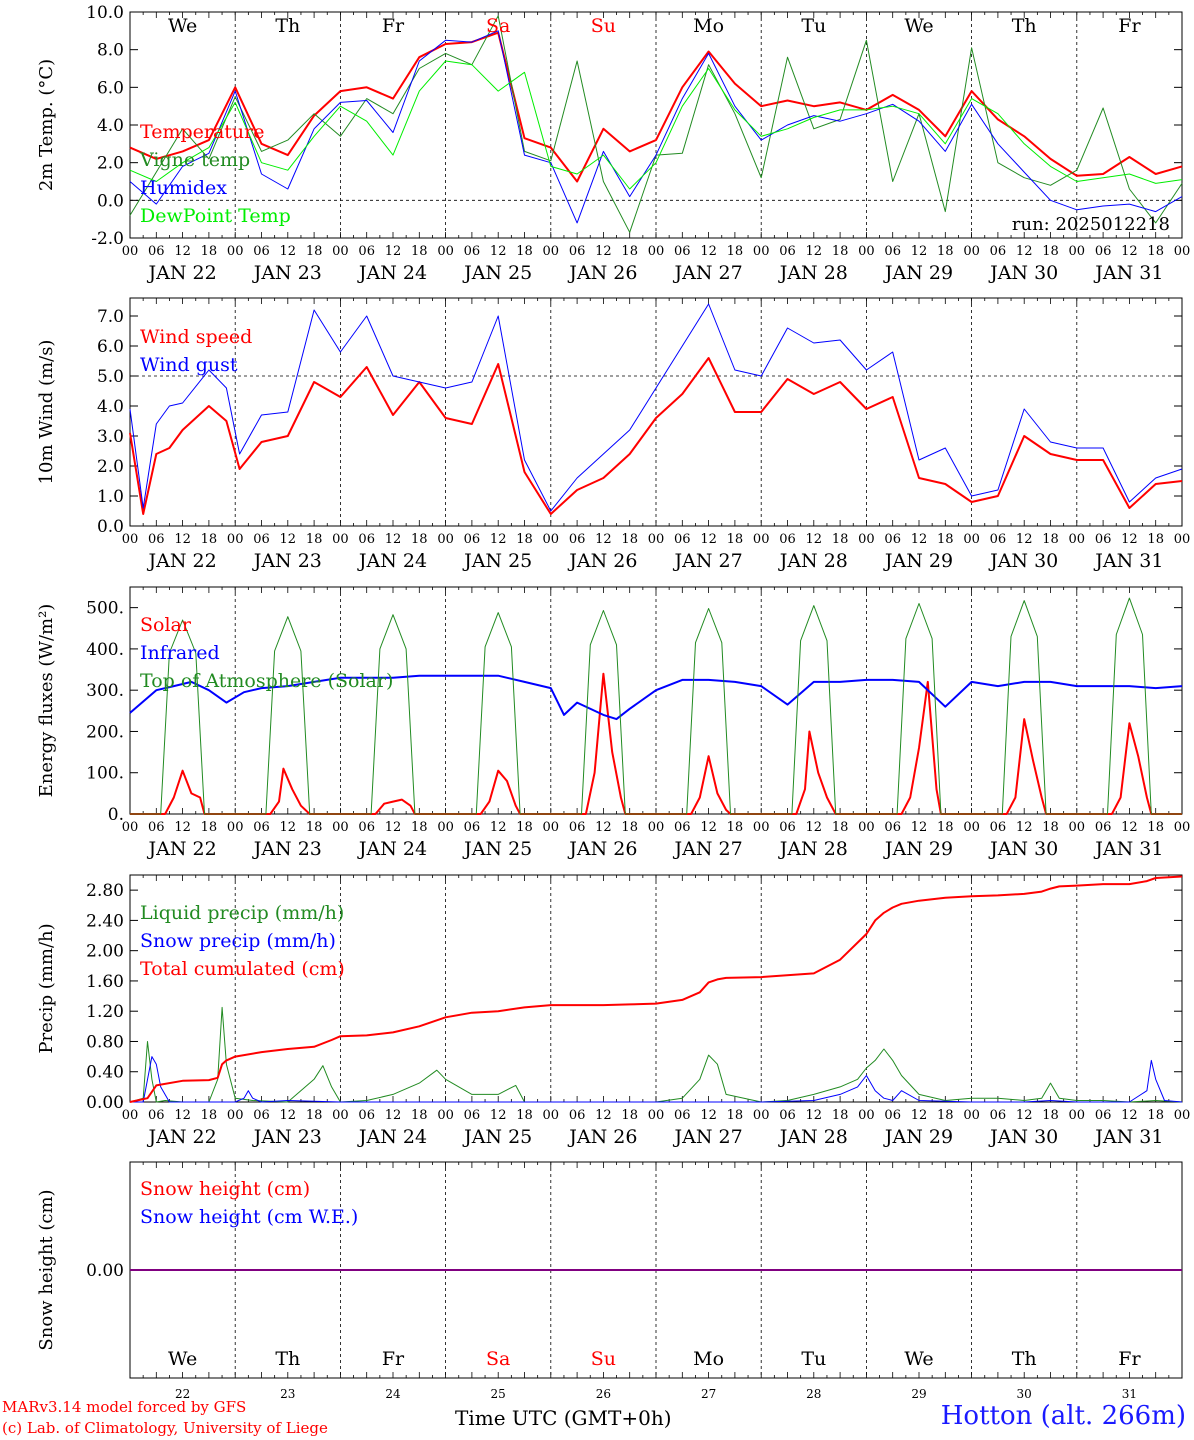 The image size is (1194, 1440). I want to click on y-tick-label: 1.60, so click(105, 982).